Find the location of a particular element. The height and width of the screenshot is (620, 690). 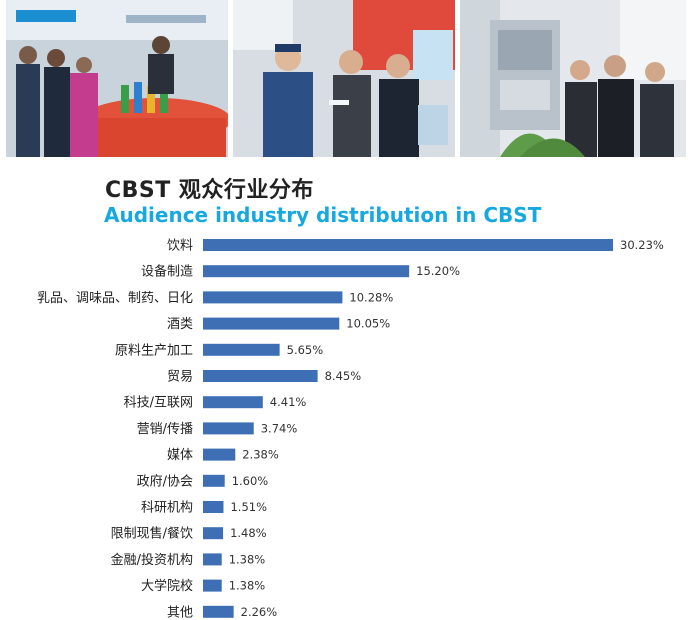

value-label: 30.23% is located at coordinates (642, 245).